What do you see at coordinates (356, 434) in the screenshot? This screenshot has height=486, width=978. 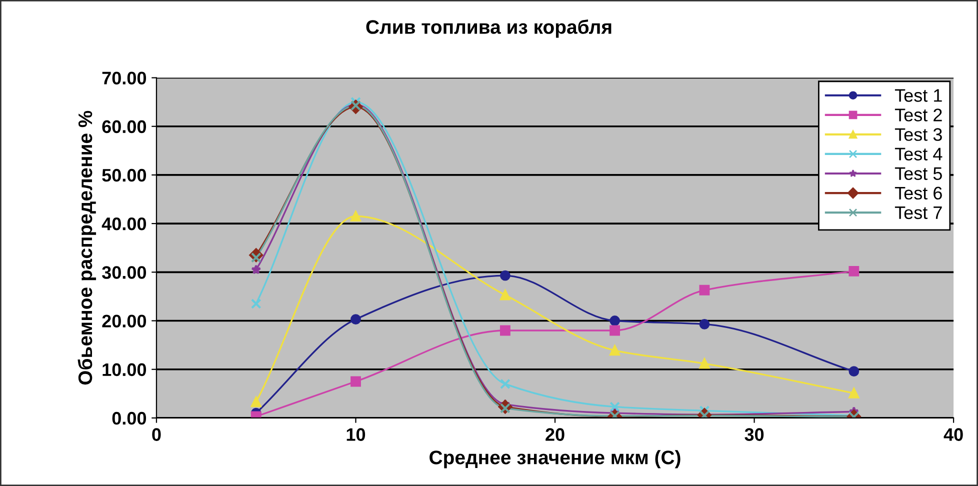 I see `x-tick-label: 10` at bounding box center [356, 434].